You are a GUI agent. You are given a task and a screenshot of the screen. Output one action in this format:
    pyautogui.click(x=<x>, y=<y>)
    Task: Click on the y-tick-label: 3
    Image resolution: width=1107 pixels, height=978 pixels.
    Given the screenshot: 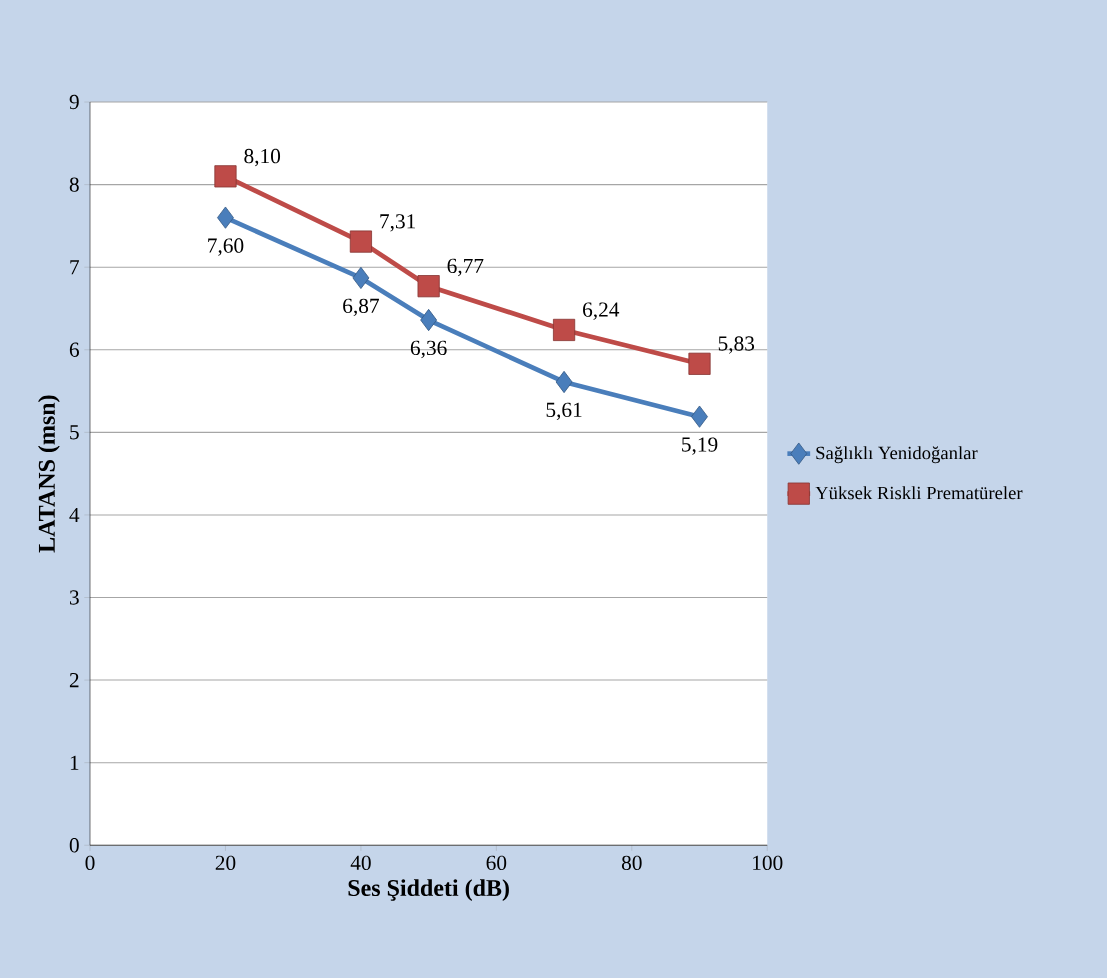 What is the action you would take?
    pyautogui.click(x=74, y=597)
    